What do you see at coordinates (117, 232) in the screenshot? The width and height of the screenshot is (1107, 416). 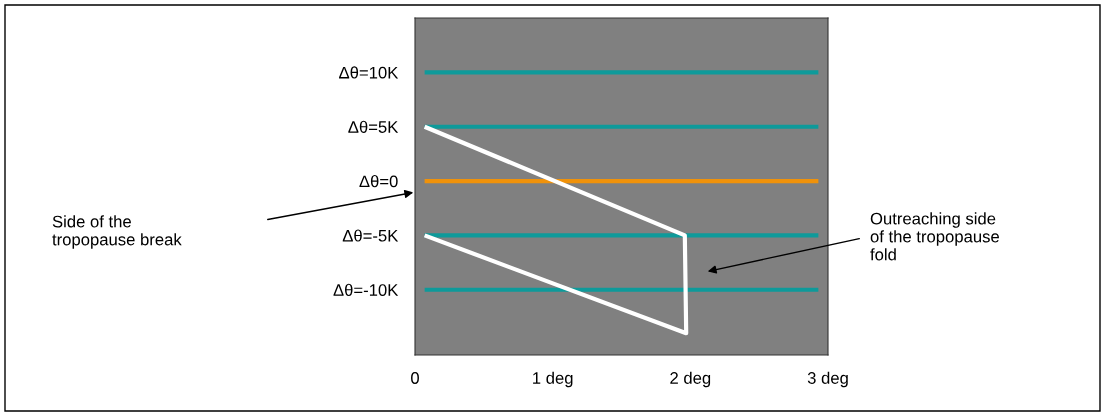 I see `text: Side of the tropopause break` at bounding box center [117, 232].